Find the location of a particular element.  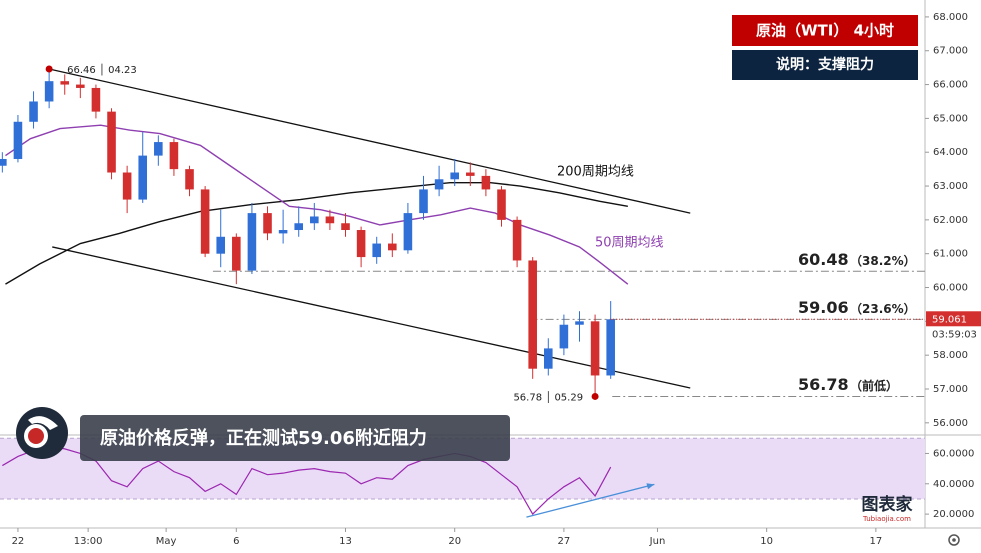

moving-average-label: 50周期均线 is located at coordinates (629, 243).